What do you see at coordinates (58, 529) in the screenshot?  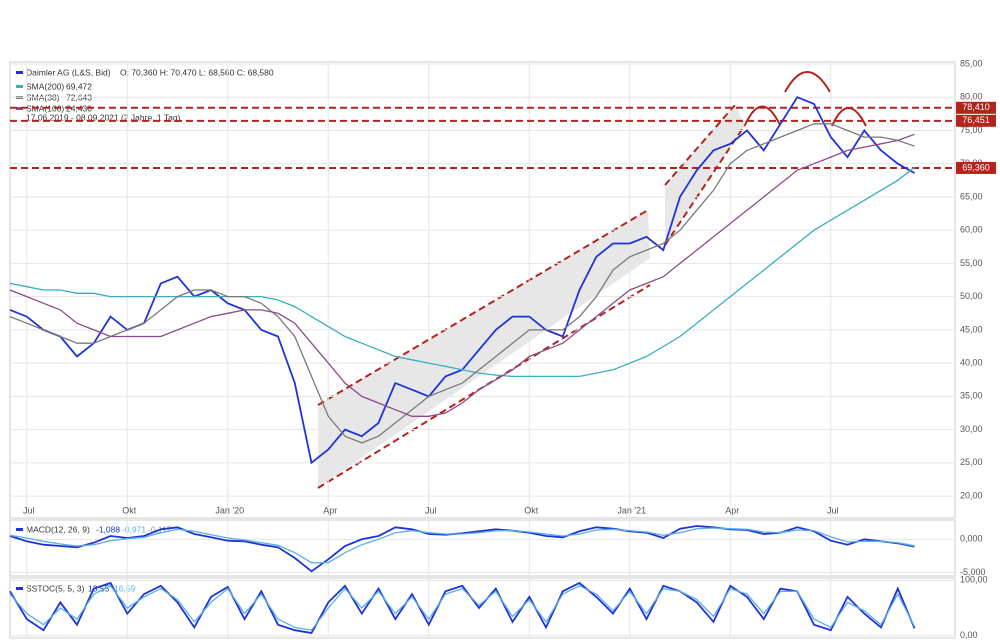 I see `macd-title: MACD(12, 26, 9)` at bounding box center [58, 529].